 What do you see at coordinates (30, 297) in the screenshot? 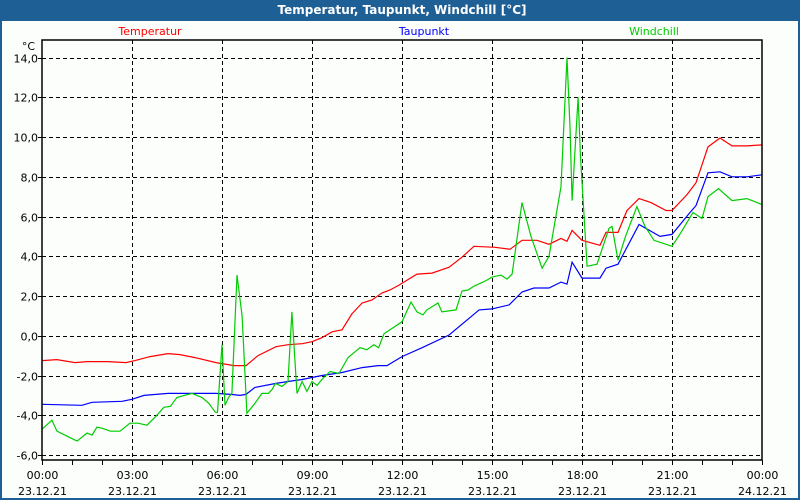
I see `y-tick-label: 2,0` at bounding box center [30, 297].